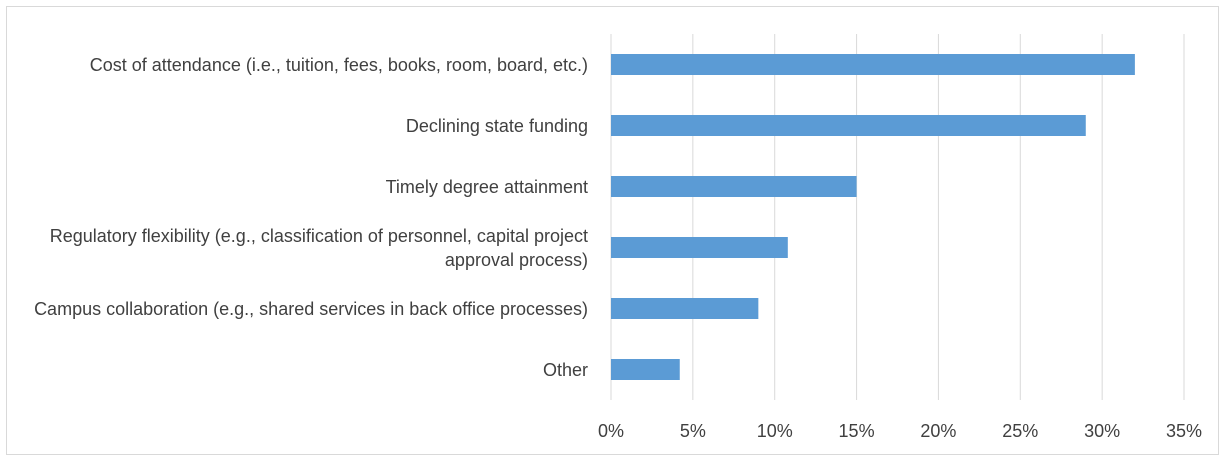 Image resolution: width=1226 pixels, height=460 pixels. What do you see at coordinates (775, 431) in the screenshot?
I see `x-tick-label: 10%` at bounding box center [775, 431].